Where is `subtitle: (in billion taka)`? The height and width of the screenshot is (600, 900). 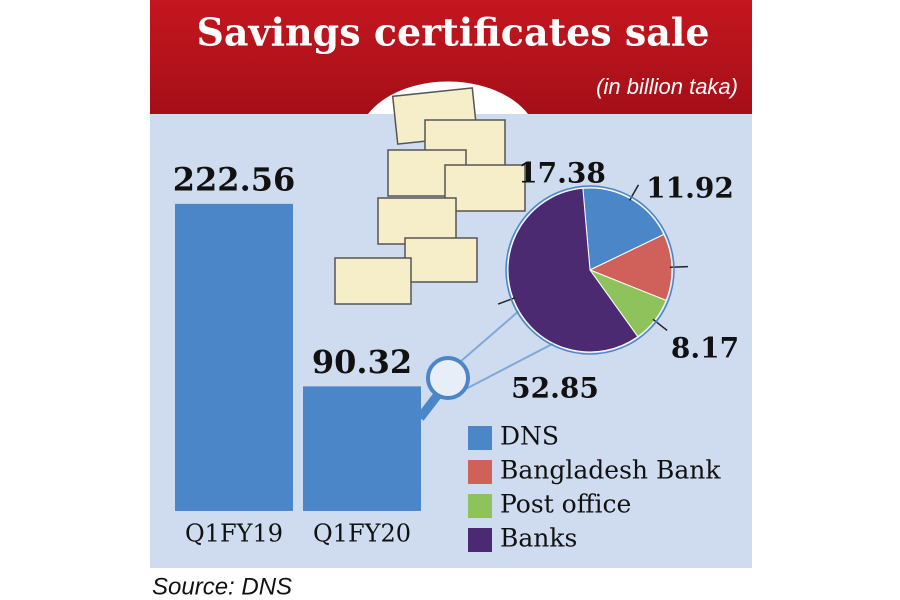
subtitle: (in billion taka) is located at coordinates (667, 86).